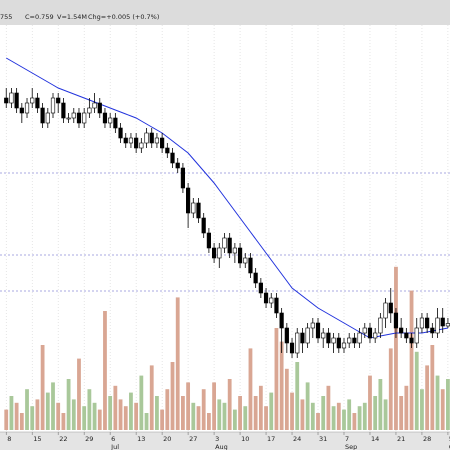  Describe the element at coordinates (72, 17) in the screenshot. I see `info-text: V=1.54M` at that location.